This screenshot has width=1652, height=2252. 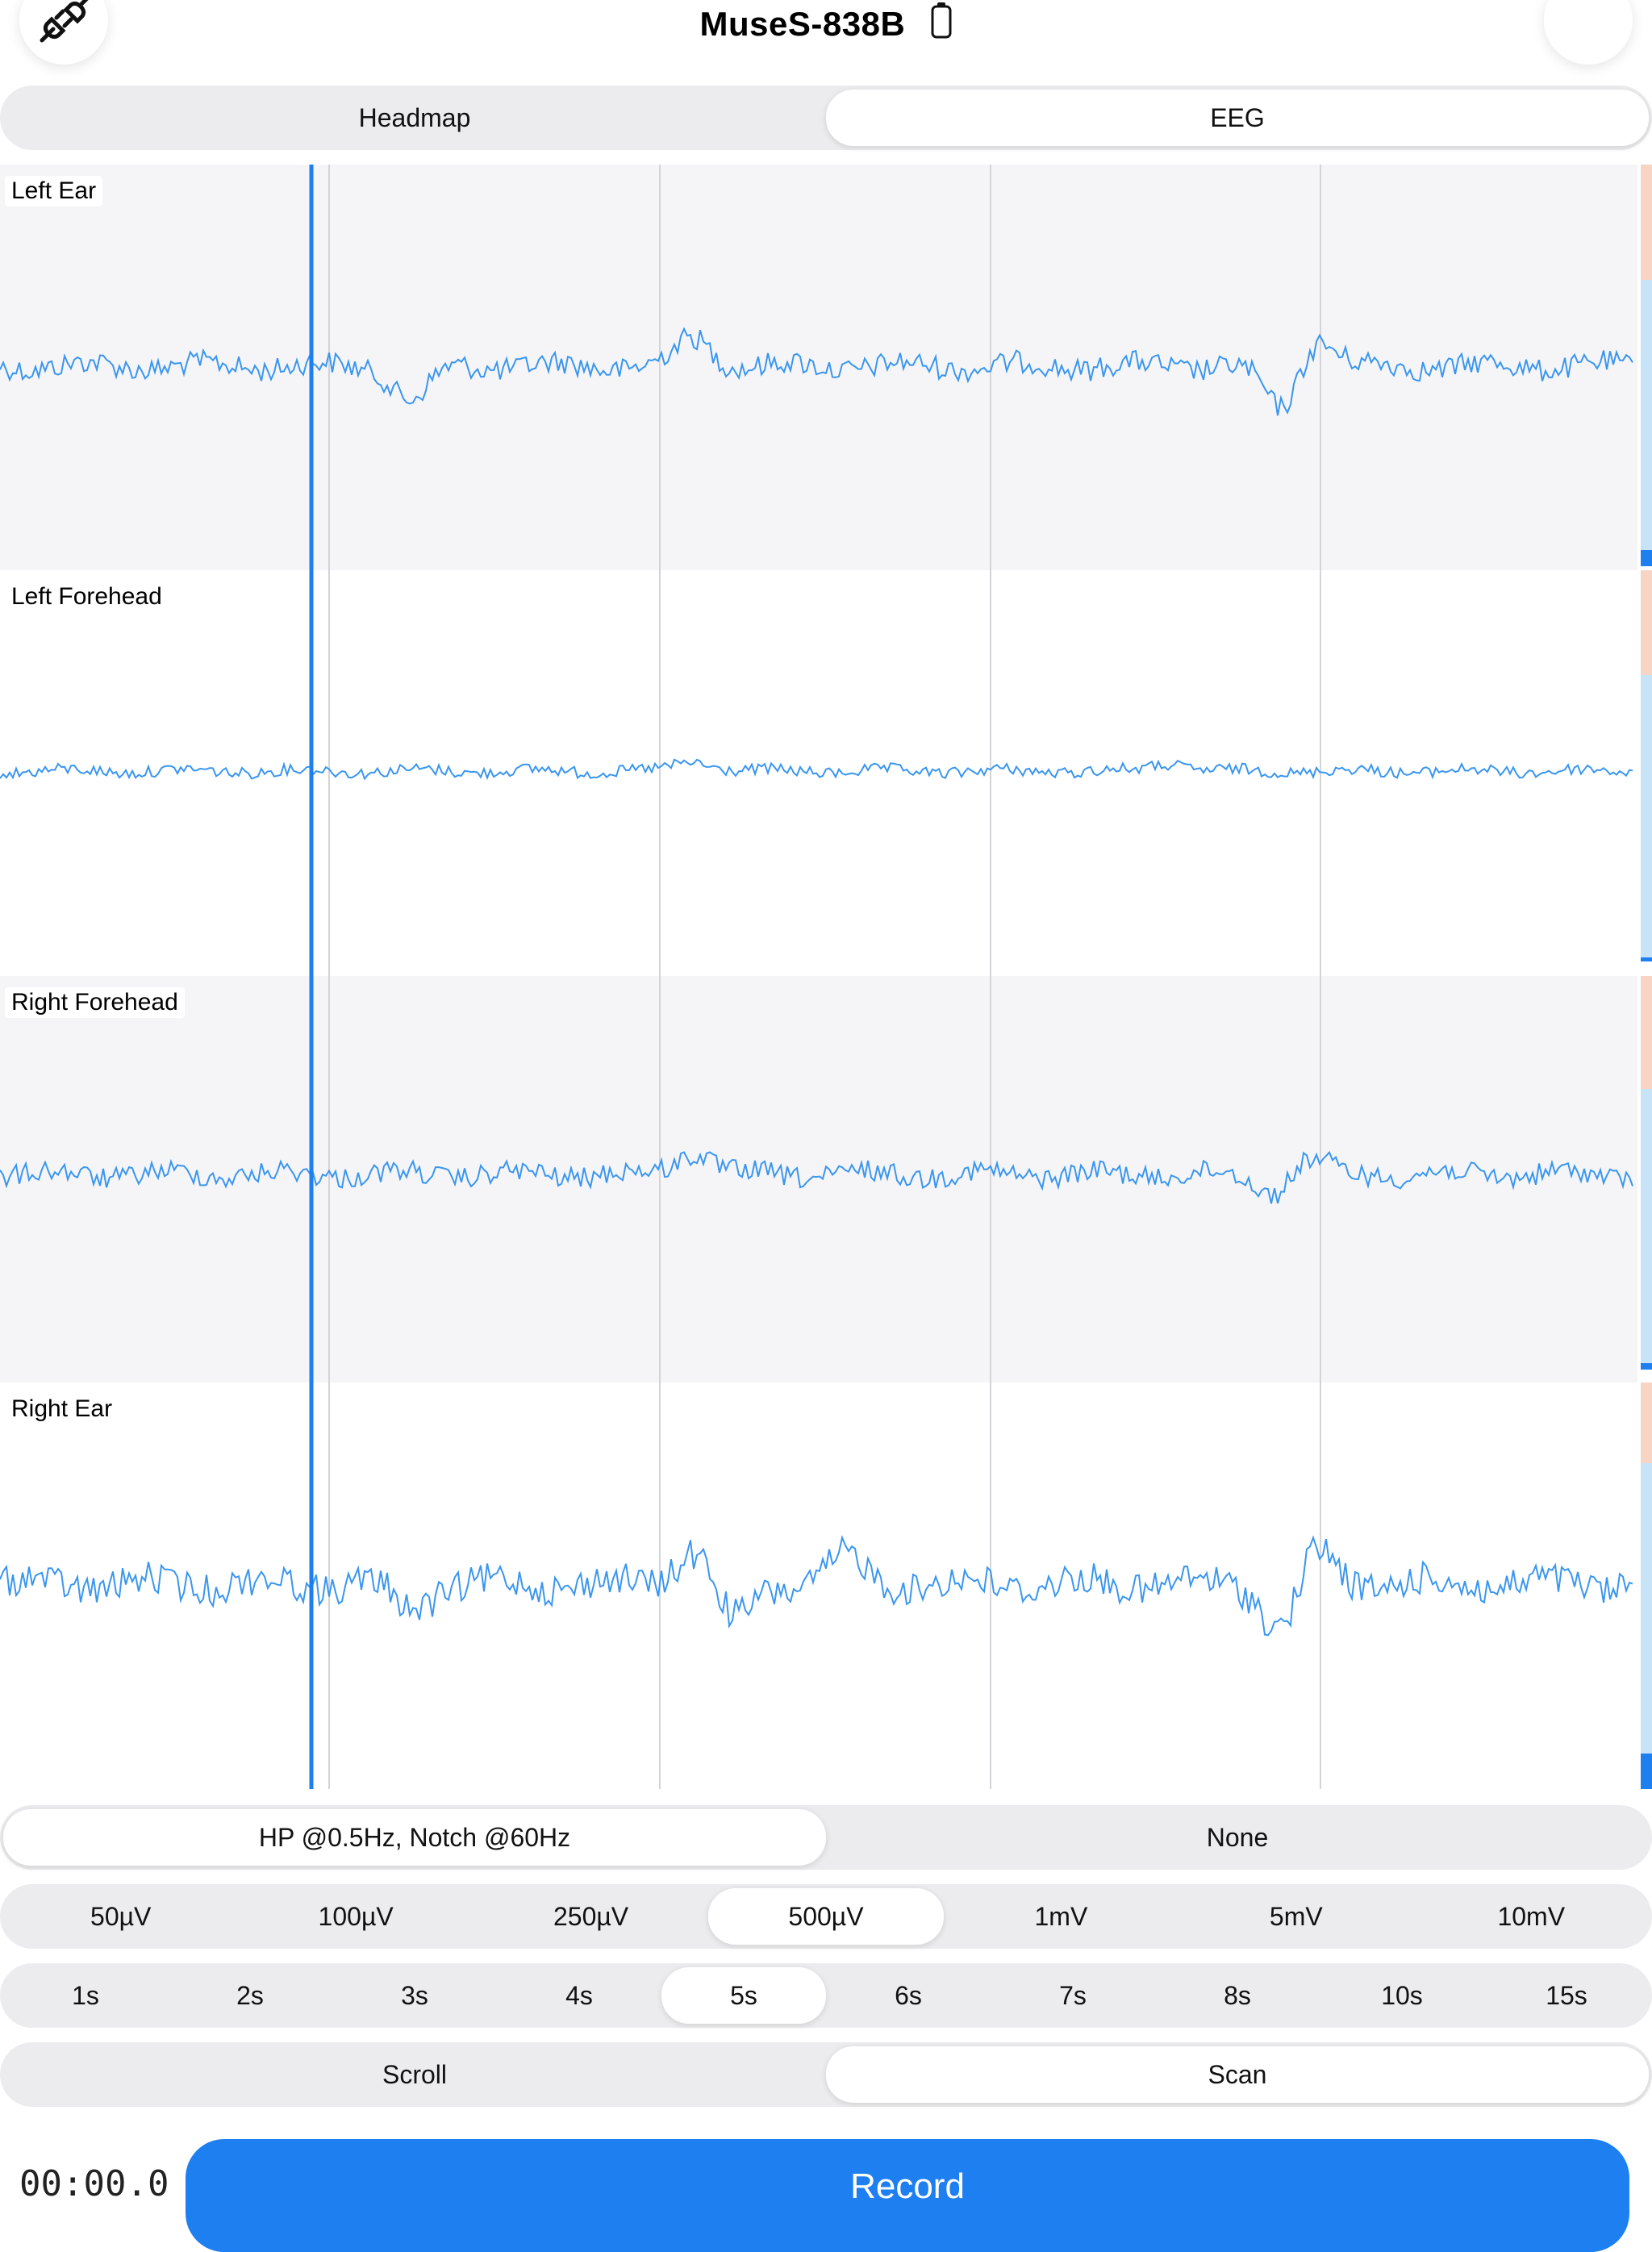 What do you see at coordinates (63, 26) in the screenshot?
I see `plug-disconnect-icon` at bounding box center [63, 26].